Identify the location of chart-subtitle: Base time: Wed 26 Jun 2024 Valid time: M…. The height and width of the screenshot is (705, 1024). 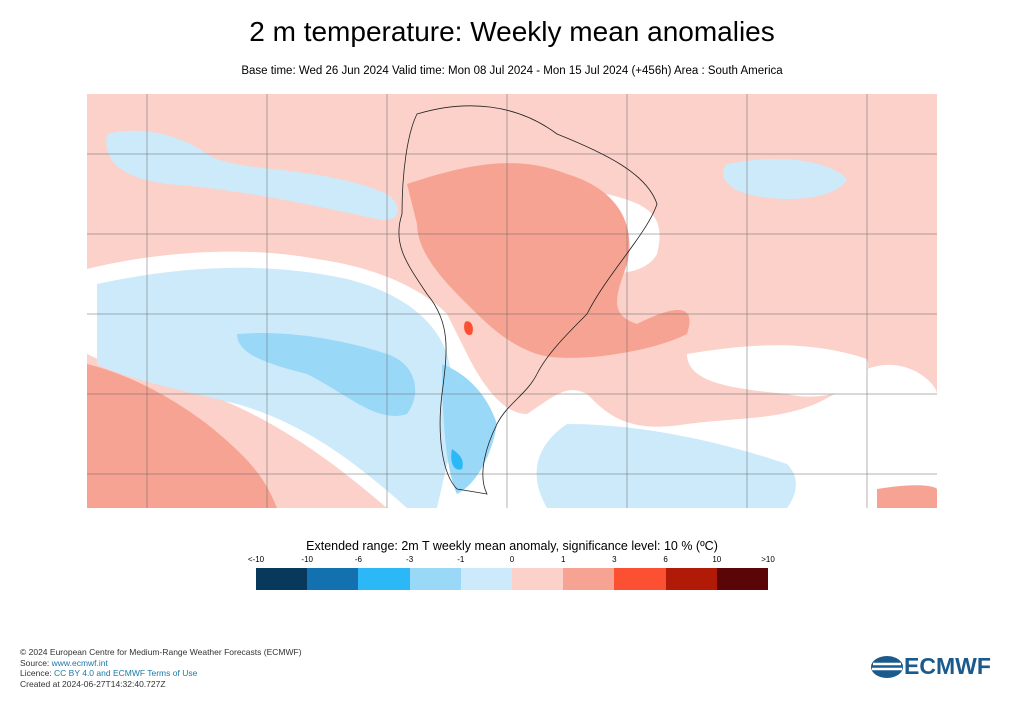
(512, 71).